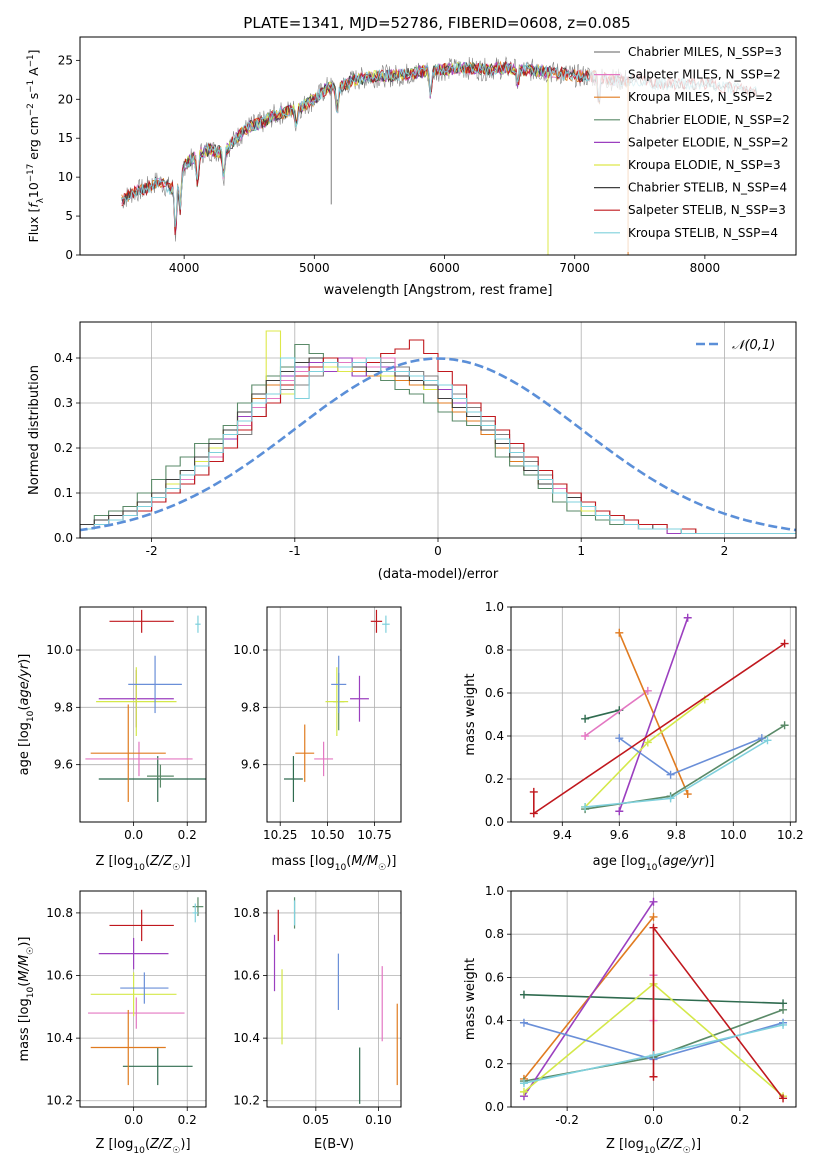 The image size is (819, 1170). I want to click on x-tick-label: 2, so click(725, 551).